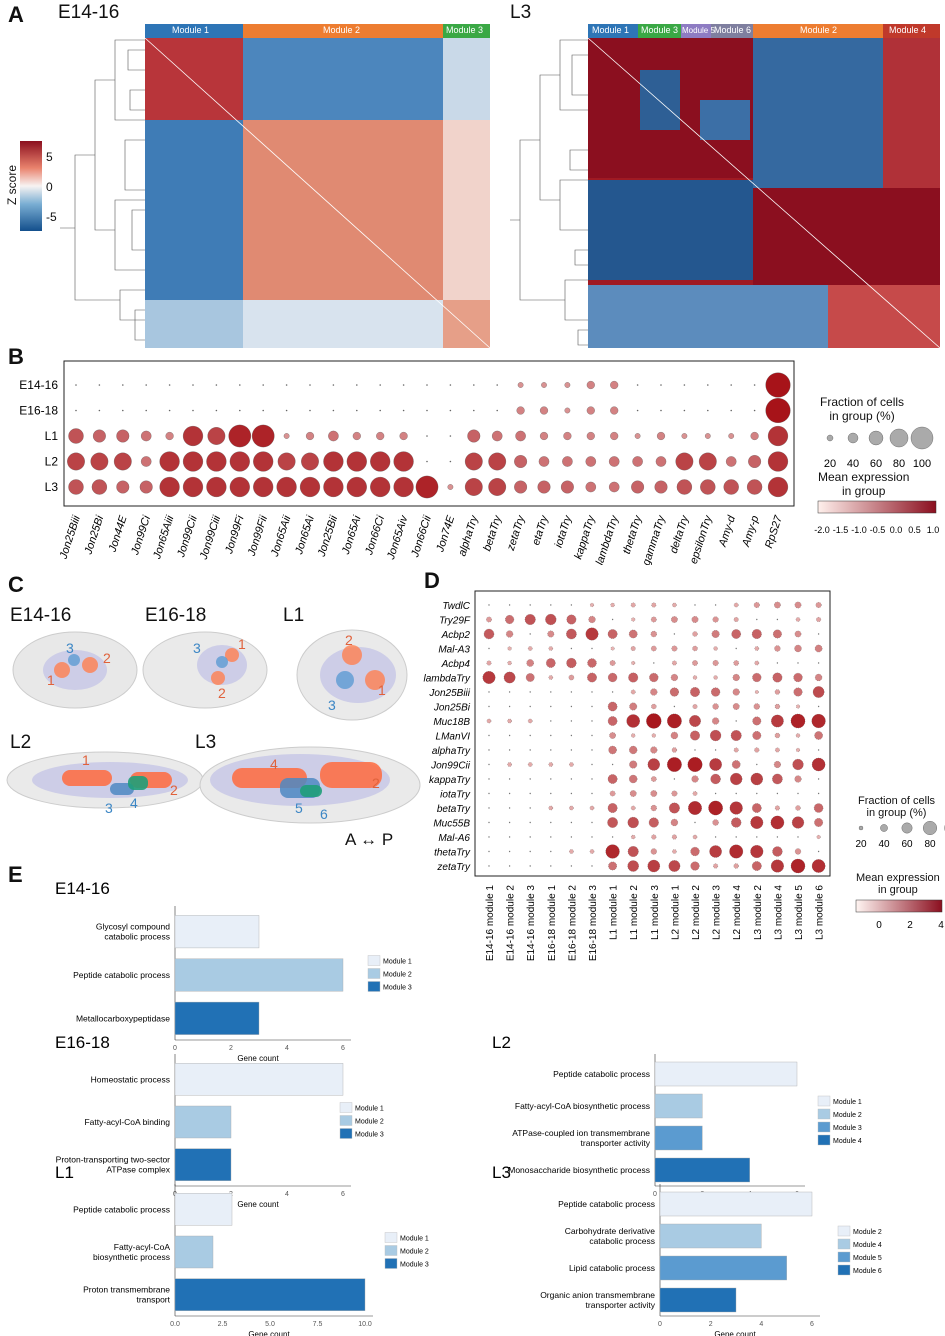 The image size is (945, 1336). Describe the element at coordinates (447, 679) in the screenshot. I see `d-row-label: lambdaTry` at that location.